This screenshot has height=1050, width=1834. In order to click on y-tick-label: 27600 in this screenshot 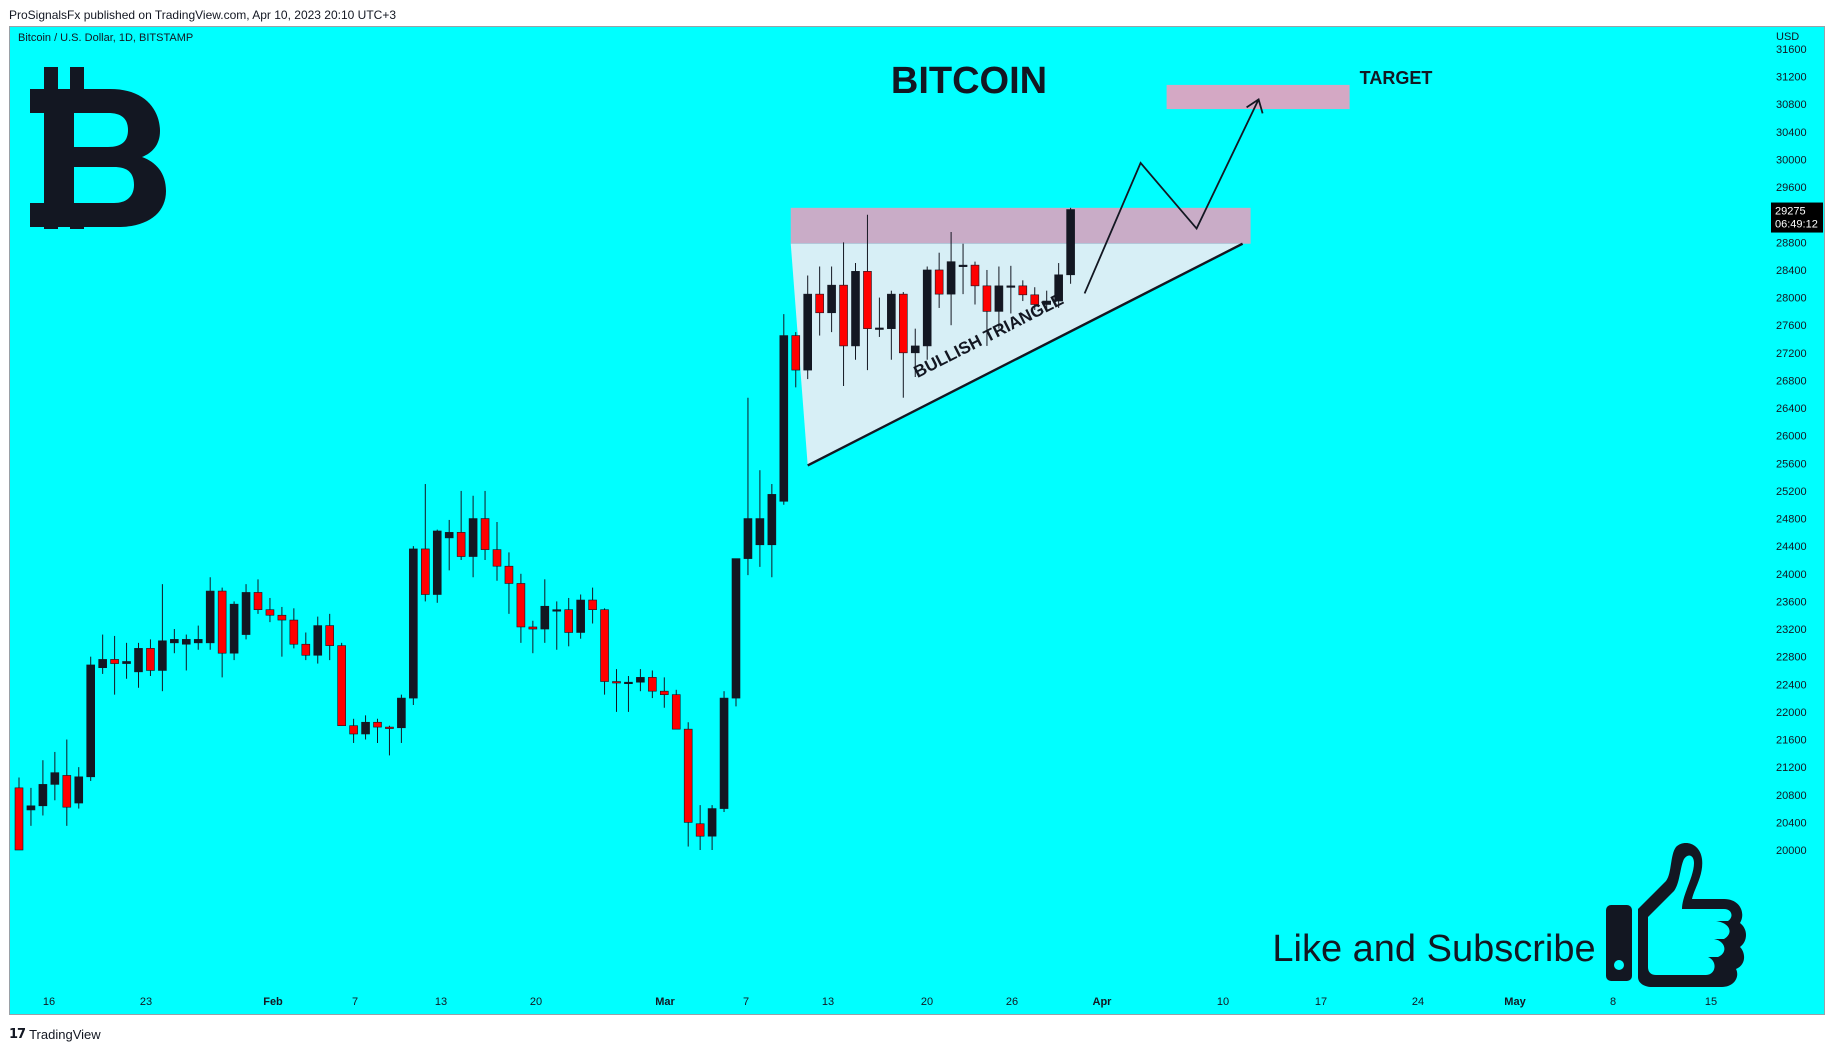, I will do `click(1791, 326)`.